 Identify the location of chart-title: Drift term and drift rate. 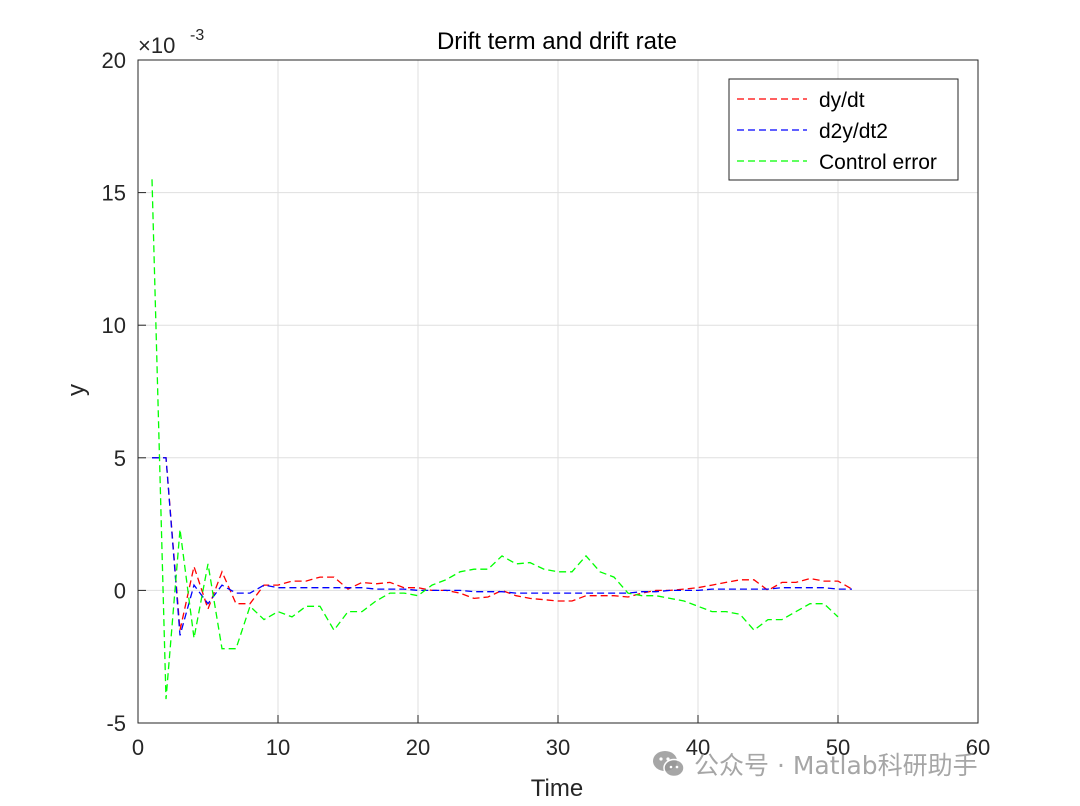
(557, 41).